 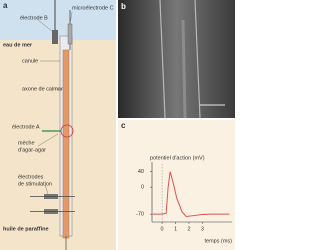 I want to click on y-tick-label: 40, so click(x=141, y=172).